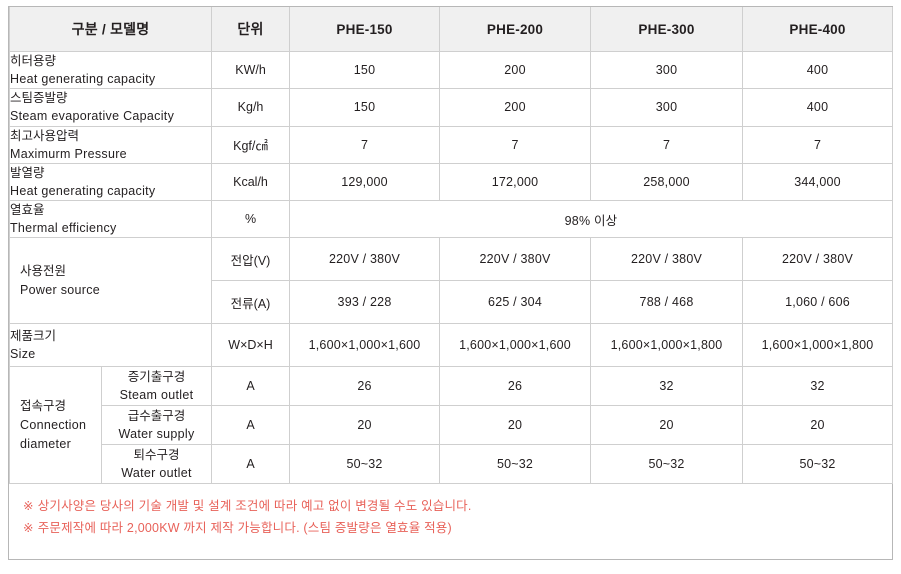 The width and height of the screenshot is (901, 574). What do you see at coordinates (156, 395) in the screenshot?
I see `sub-label-en: Steam outlet` at bounding box center [156, 395].